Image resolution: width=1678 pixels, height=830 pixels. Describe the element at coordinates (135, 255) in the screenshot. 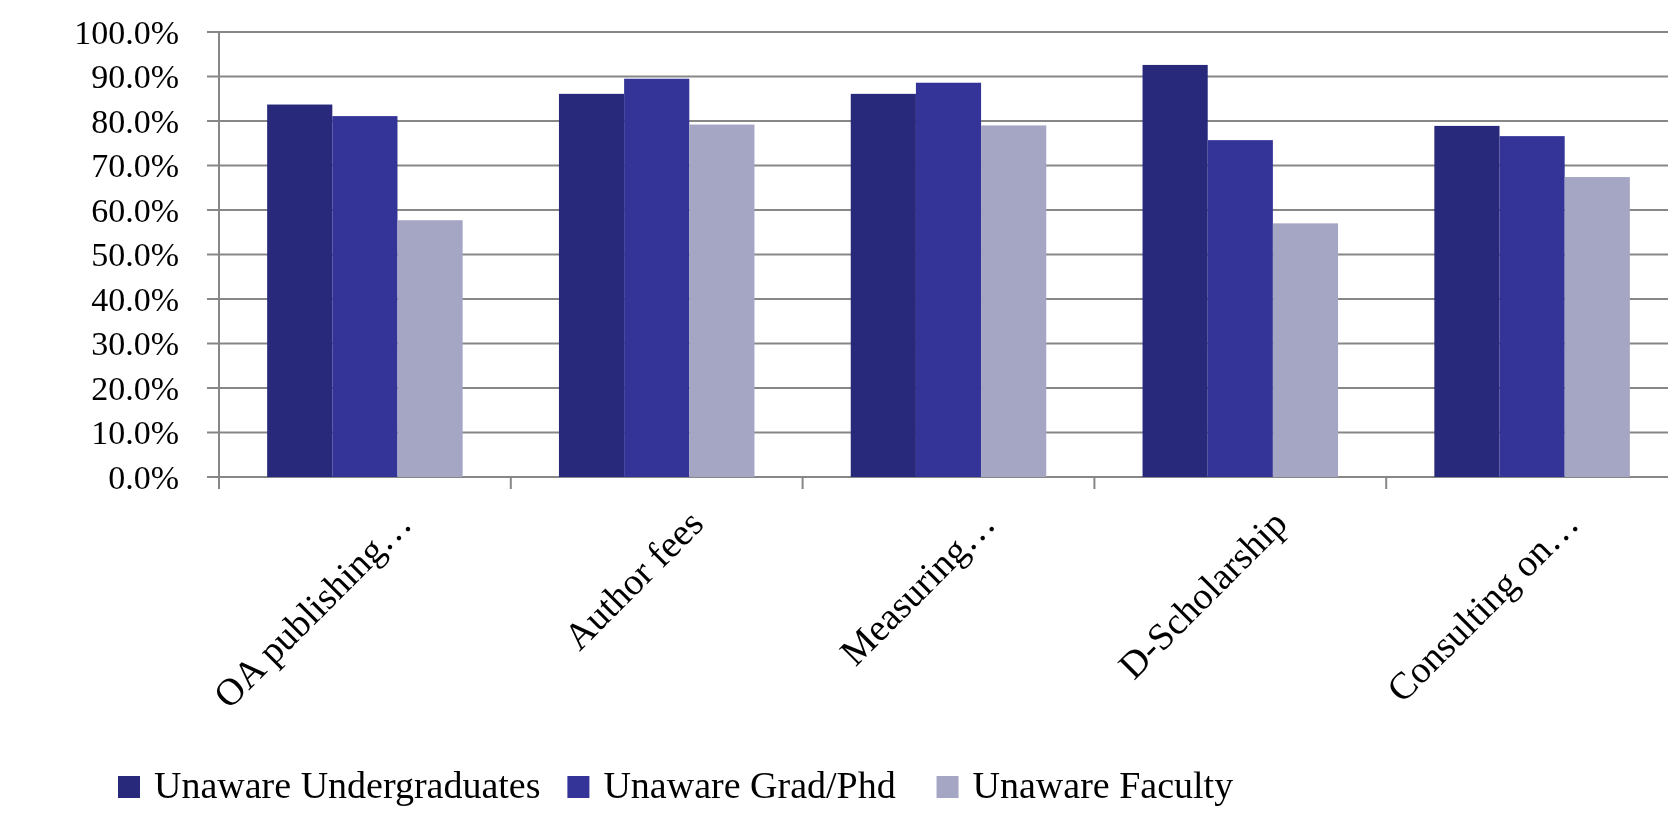

I see `y-tick-label: 50.0%` at that location.